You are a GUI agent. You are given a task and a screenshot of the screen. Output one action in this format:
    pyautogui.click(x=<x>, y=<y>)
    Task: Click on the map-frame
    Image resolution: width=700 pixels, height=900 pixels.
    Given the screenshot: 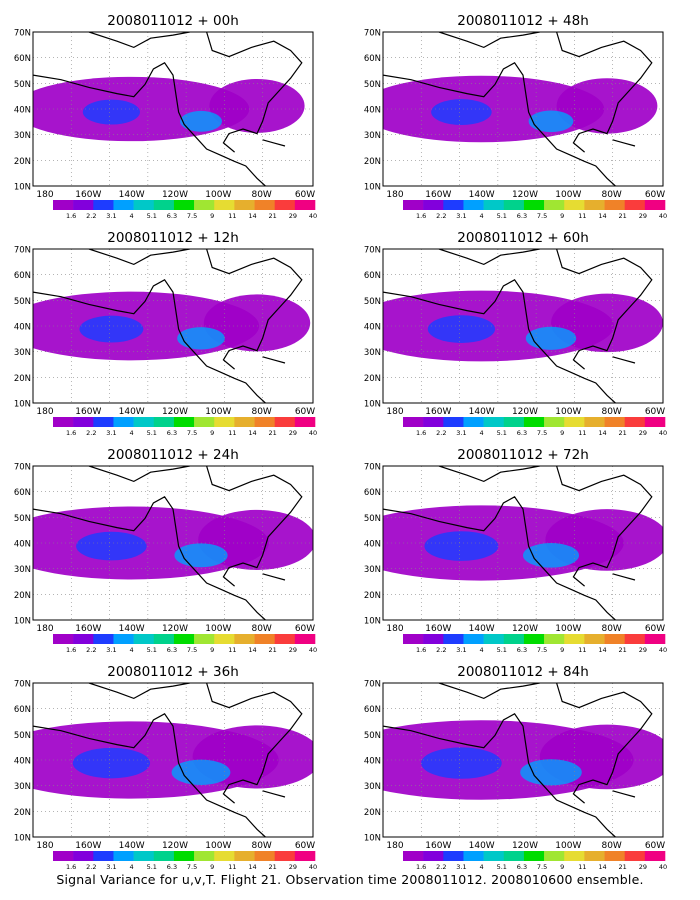 What is the action you would take?
    pyautogui.click(x=173, y=543)
    